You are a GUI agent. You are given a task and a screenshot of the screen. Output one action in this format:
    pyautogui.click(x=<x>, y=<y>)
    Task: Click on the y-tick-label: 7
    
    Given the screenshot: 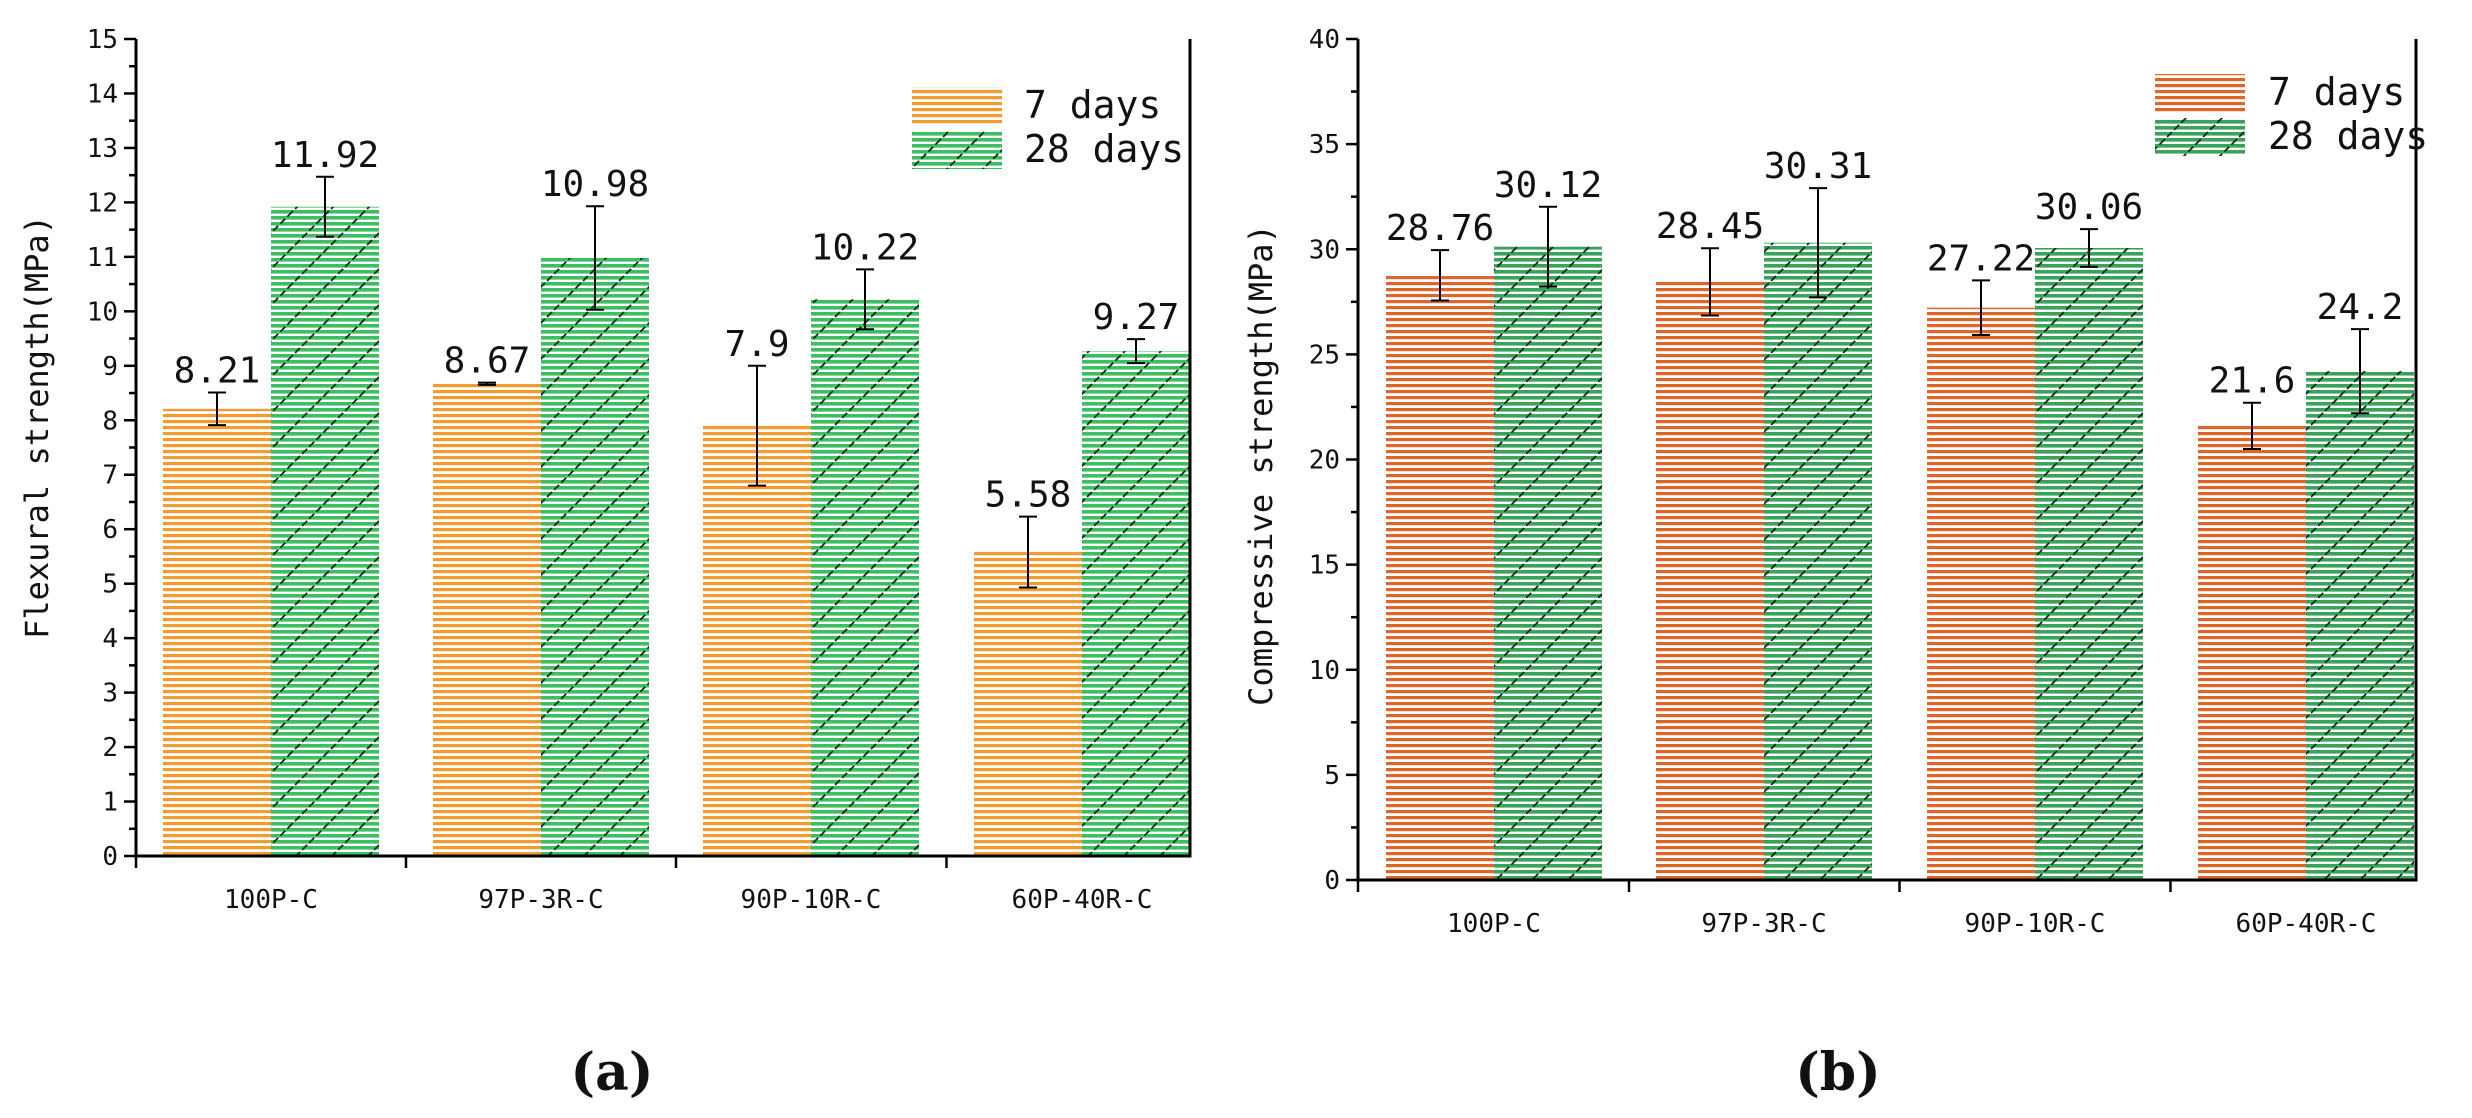 What is the action you would take?
    pyautogui.click(x=110, y=476)
    